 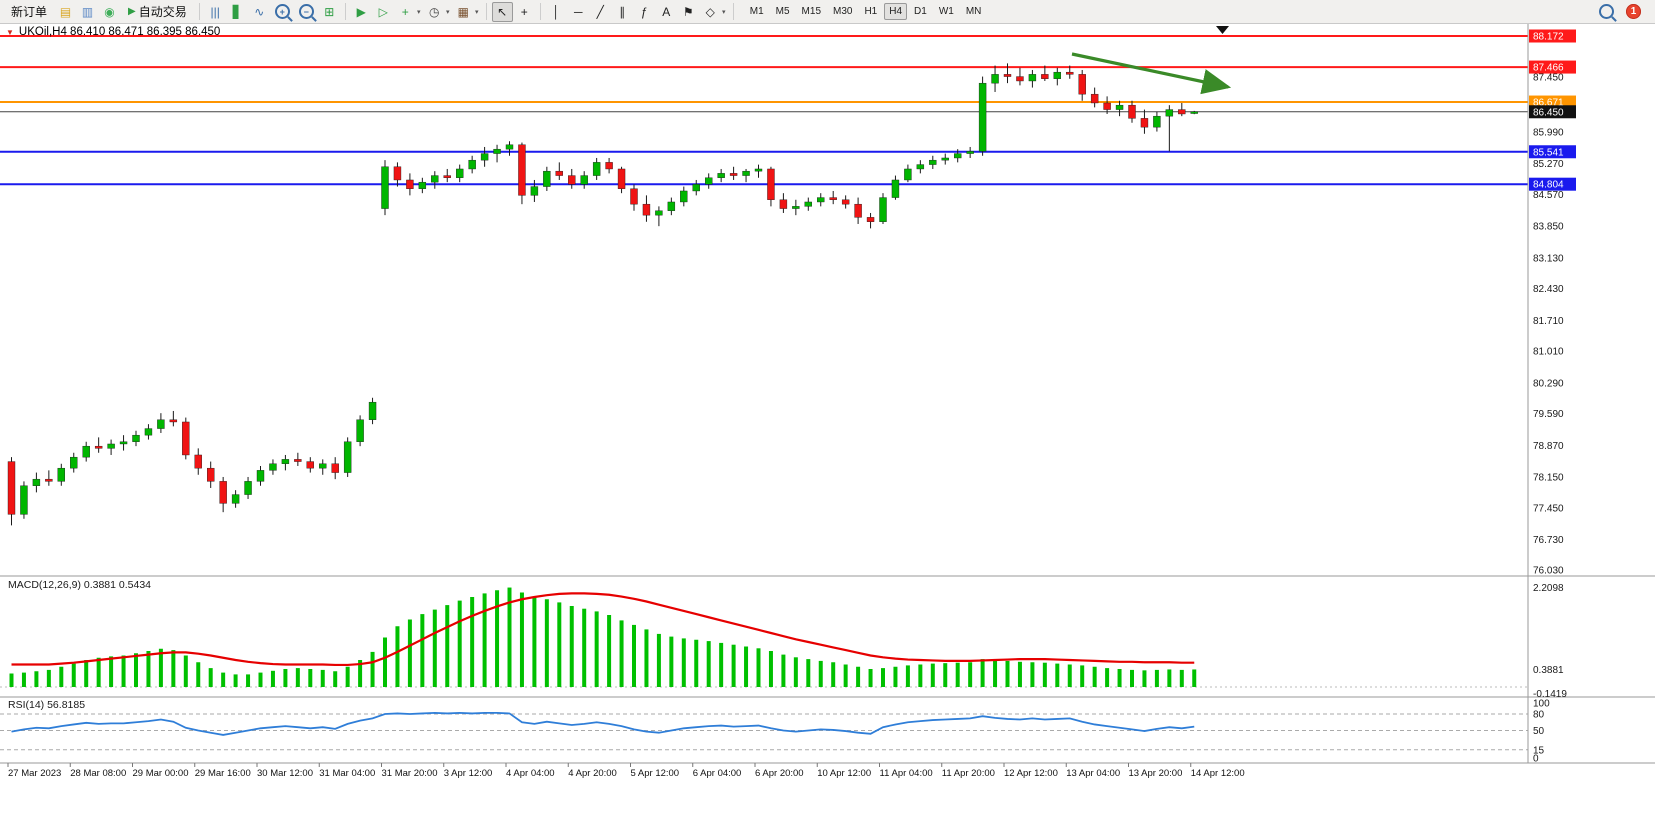 What do you see at coordinates (896, 11) in the screenshot?
I see `timeframe-button-H4: H4` at bounding box center [896, 11].